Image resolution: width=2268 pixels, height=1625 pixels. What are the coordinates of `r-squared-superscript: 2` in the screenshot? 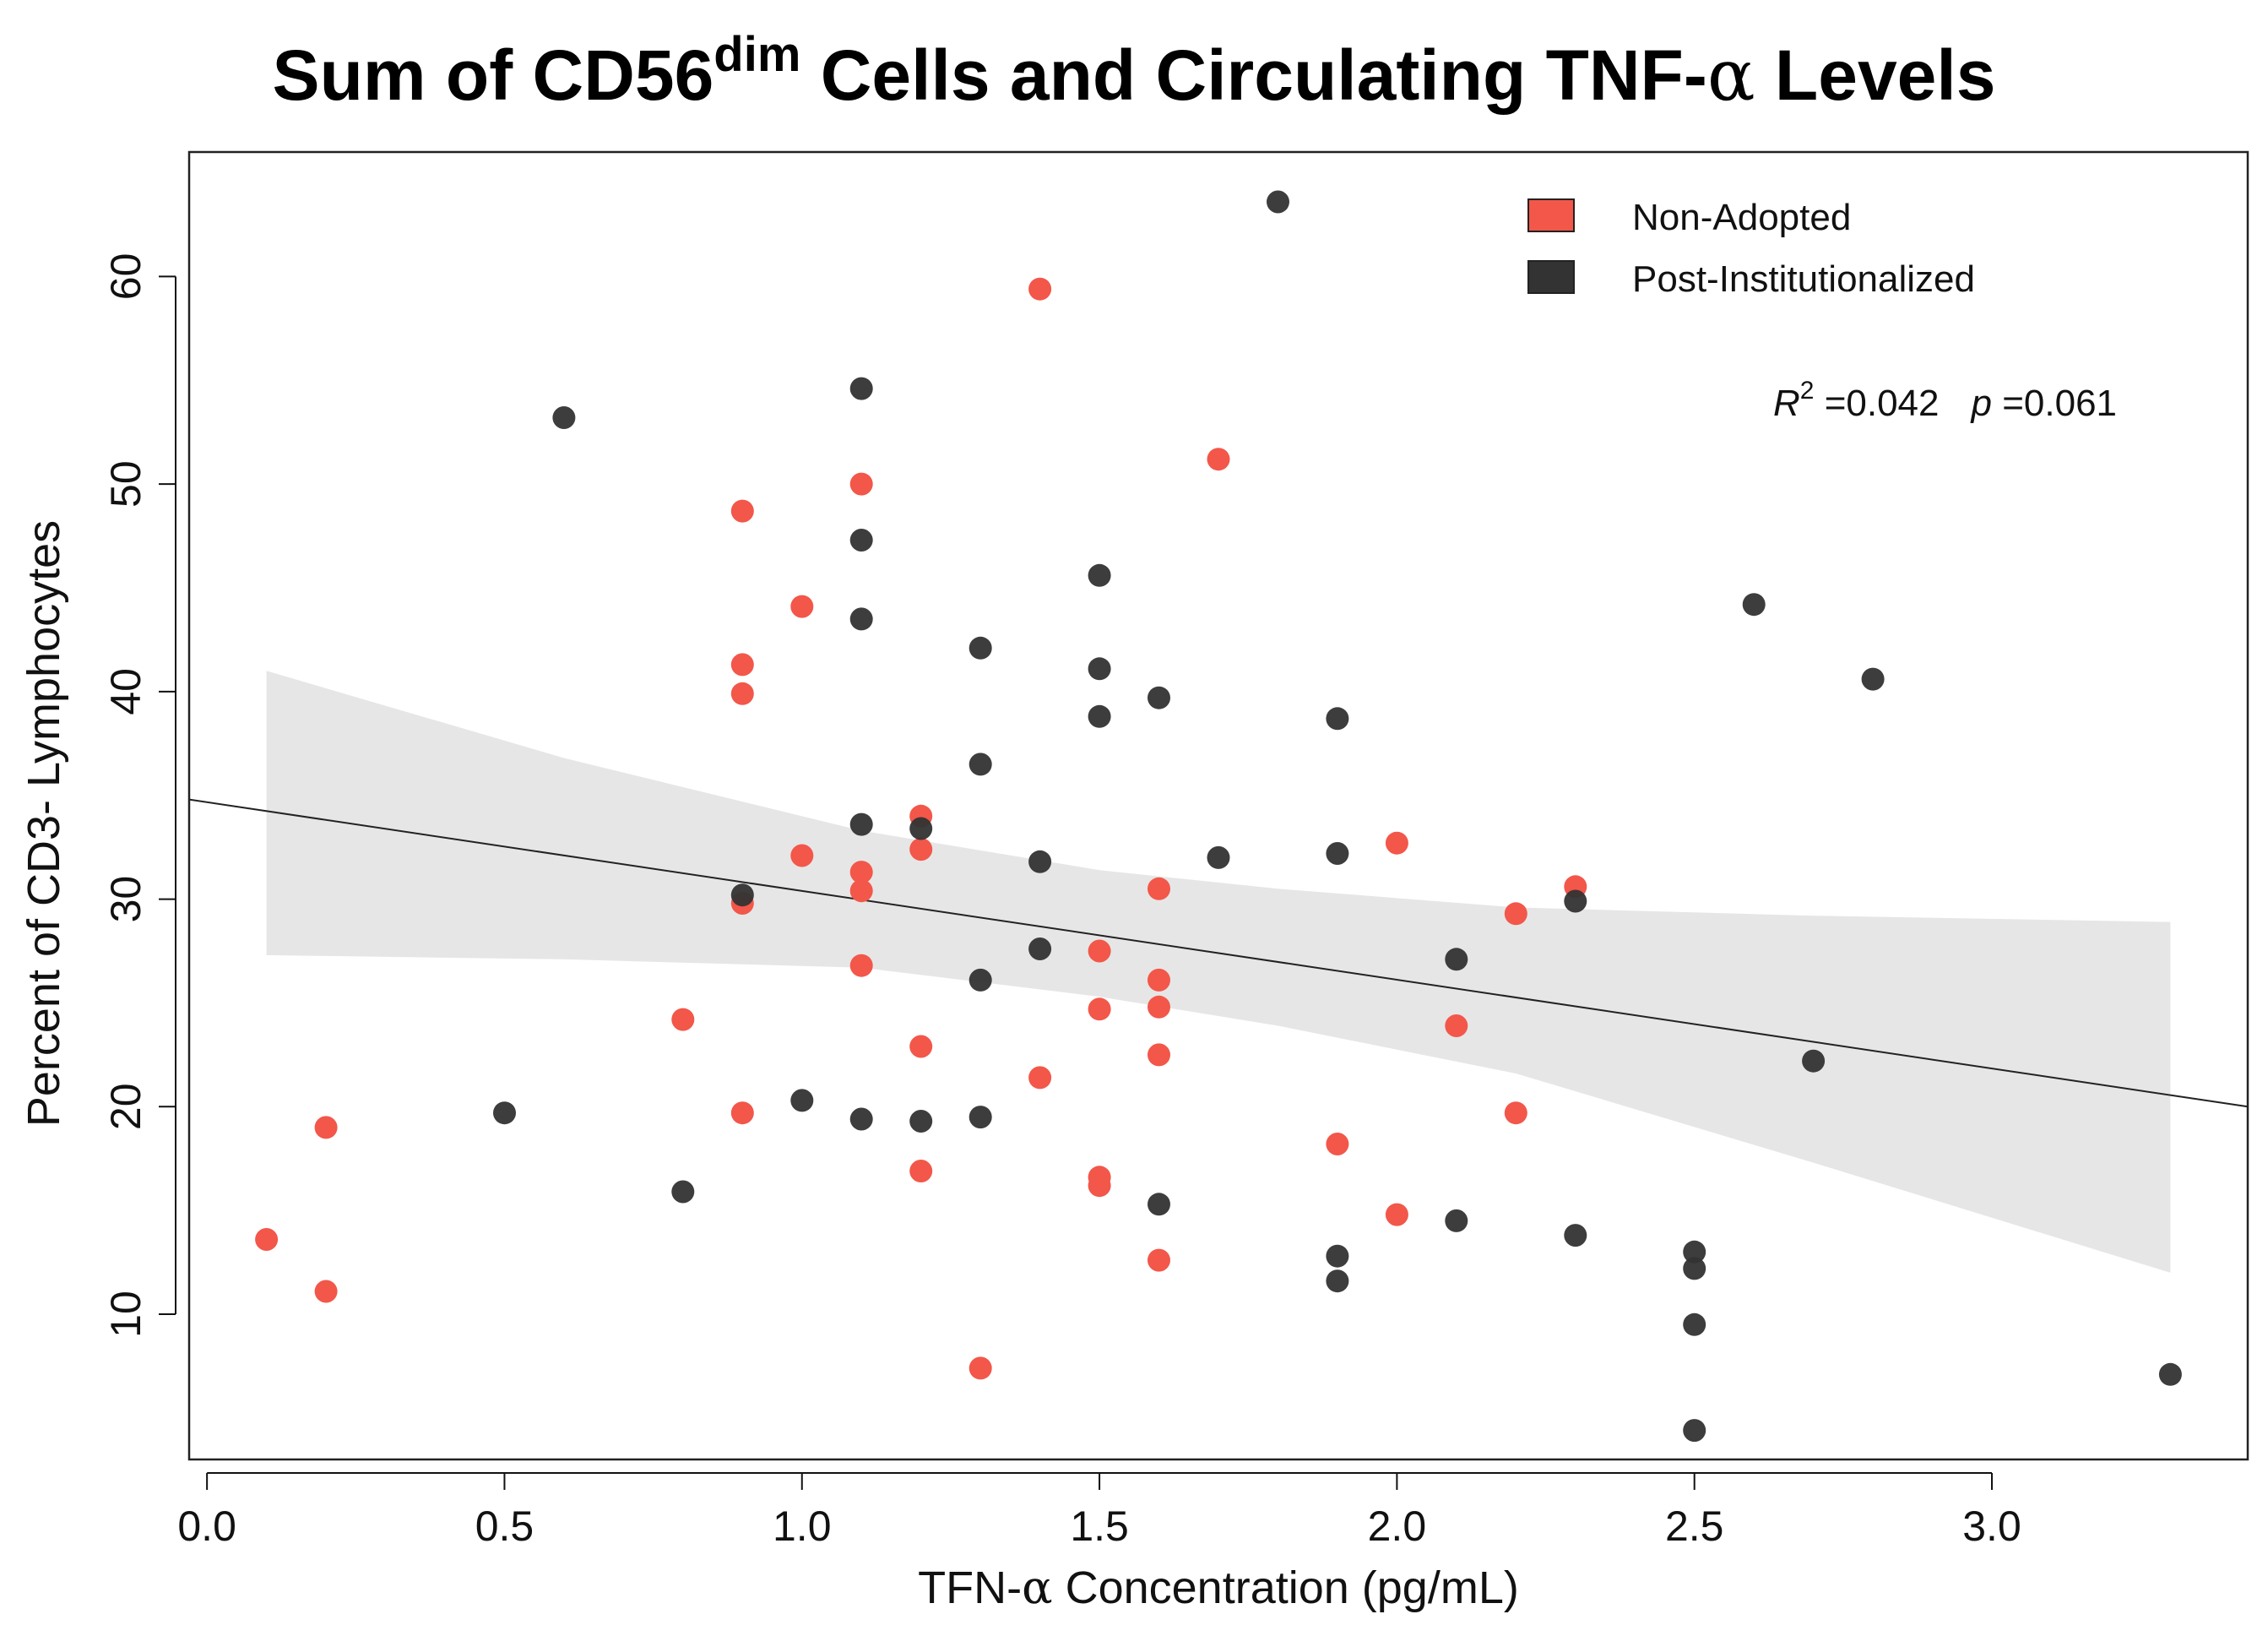 It's located at (1807, 391).